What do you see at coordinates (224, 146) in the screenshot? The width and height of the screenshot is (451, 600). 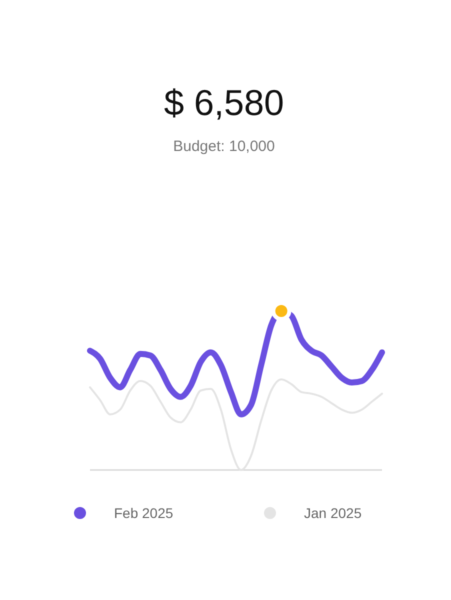 I see `chart-subtitle: Budget: 10,000` at bounding box center [224, 146].